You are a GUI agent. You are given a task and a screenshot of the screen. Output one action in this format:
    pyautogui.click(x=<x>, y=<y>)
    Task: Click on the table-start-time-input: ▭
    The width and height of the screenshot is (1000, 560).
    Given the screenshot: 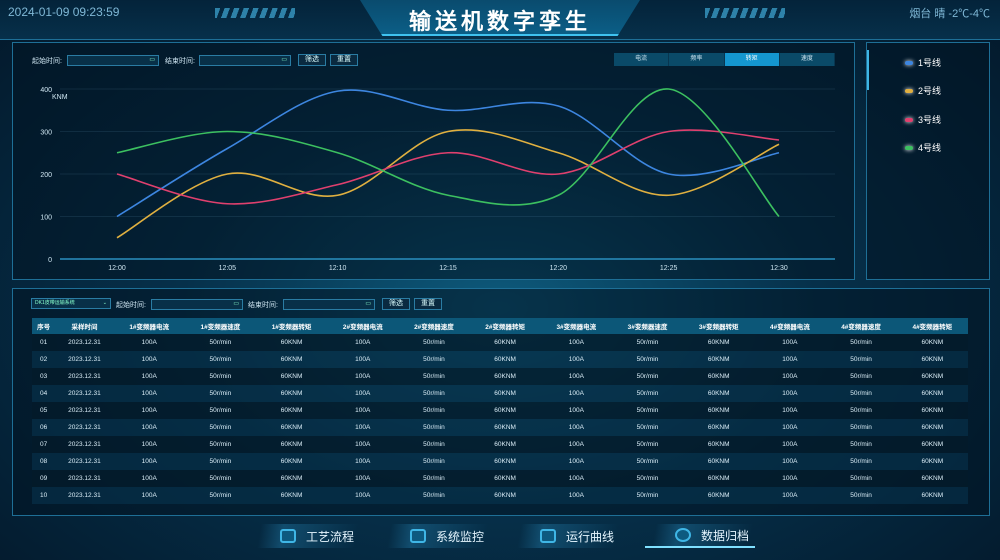 What is the action you would take?
    pyautogui.click(x=197, y=304)
    